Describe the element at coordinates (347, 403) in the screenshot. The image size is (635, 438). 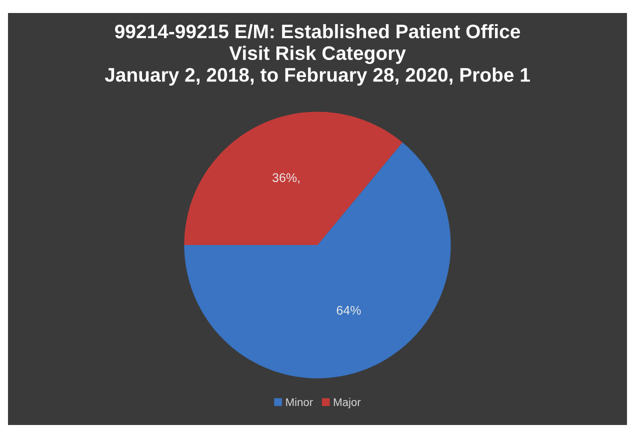
I see `legend-label: Major` at that location.